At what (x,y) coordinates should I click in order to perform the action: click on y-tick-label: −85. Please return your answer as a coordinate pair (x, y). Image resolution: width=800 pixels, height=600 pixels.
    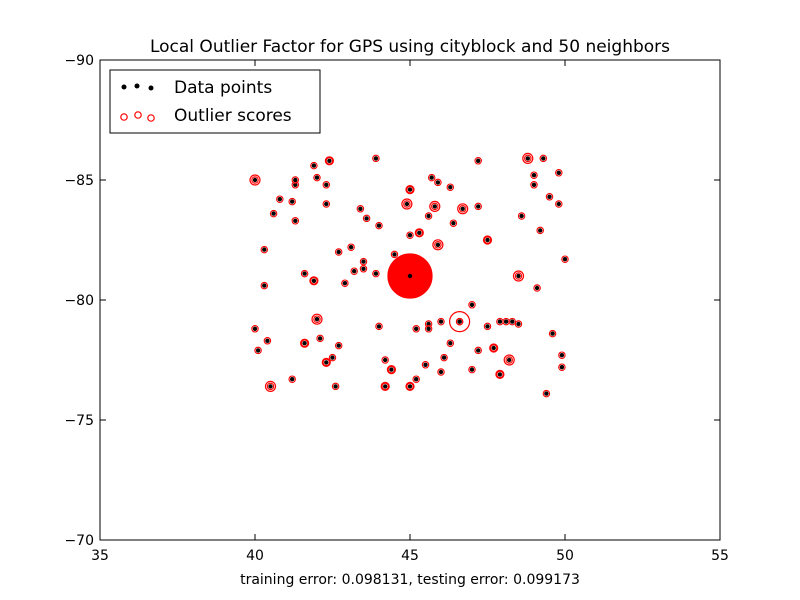
    Looking at the image, I should click on (79, 181).